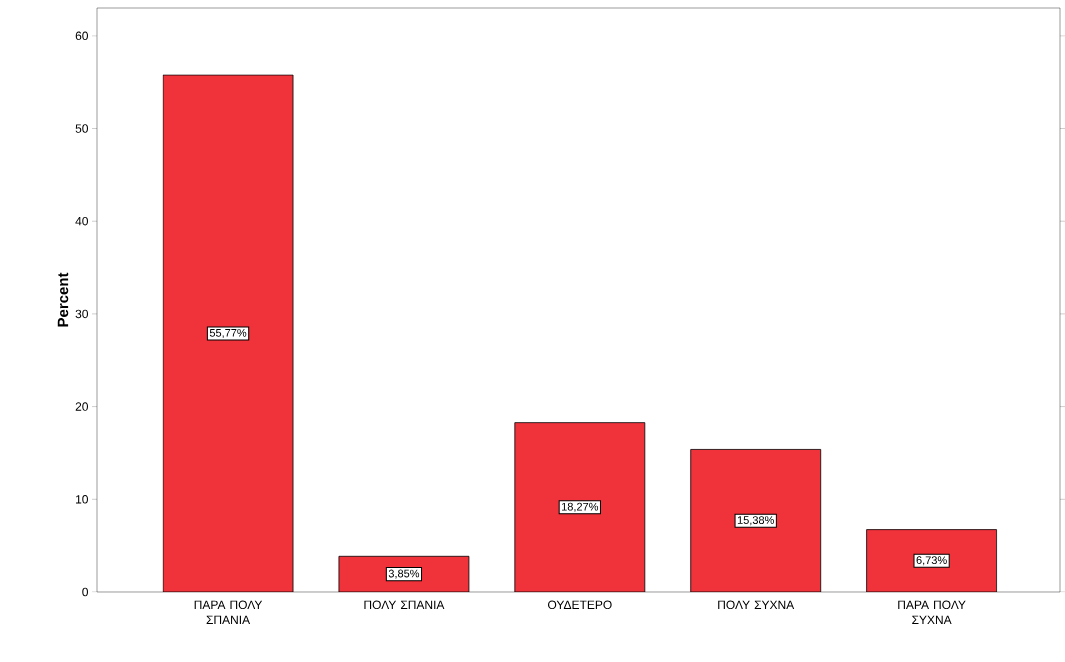 The image size is (1065, 662). I want to click on data-label: 6,73%, so click(931, 561).